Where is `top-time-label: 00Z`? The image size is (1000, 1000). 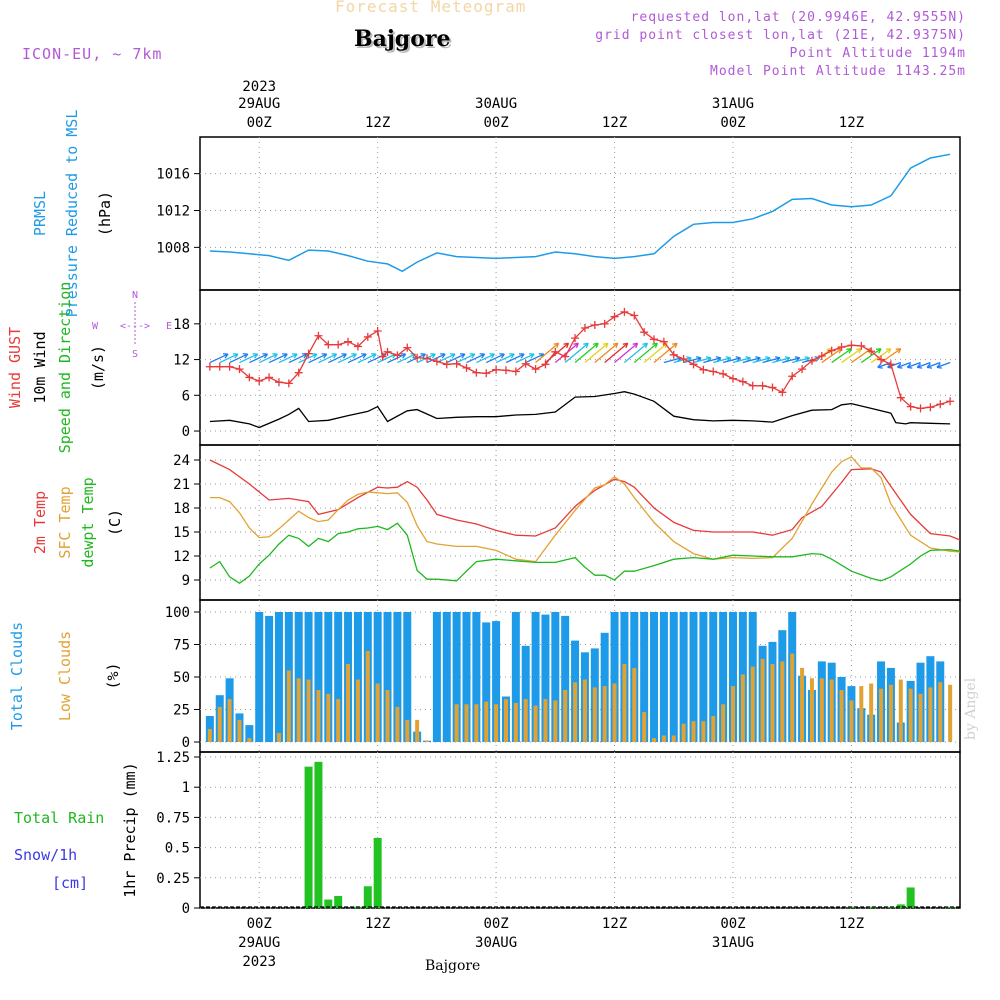 top-time-label: 00Z is located at coordinates (732, 123).